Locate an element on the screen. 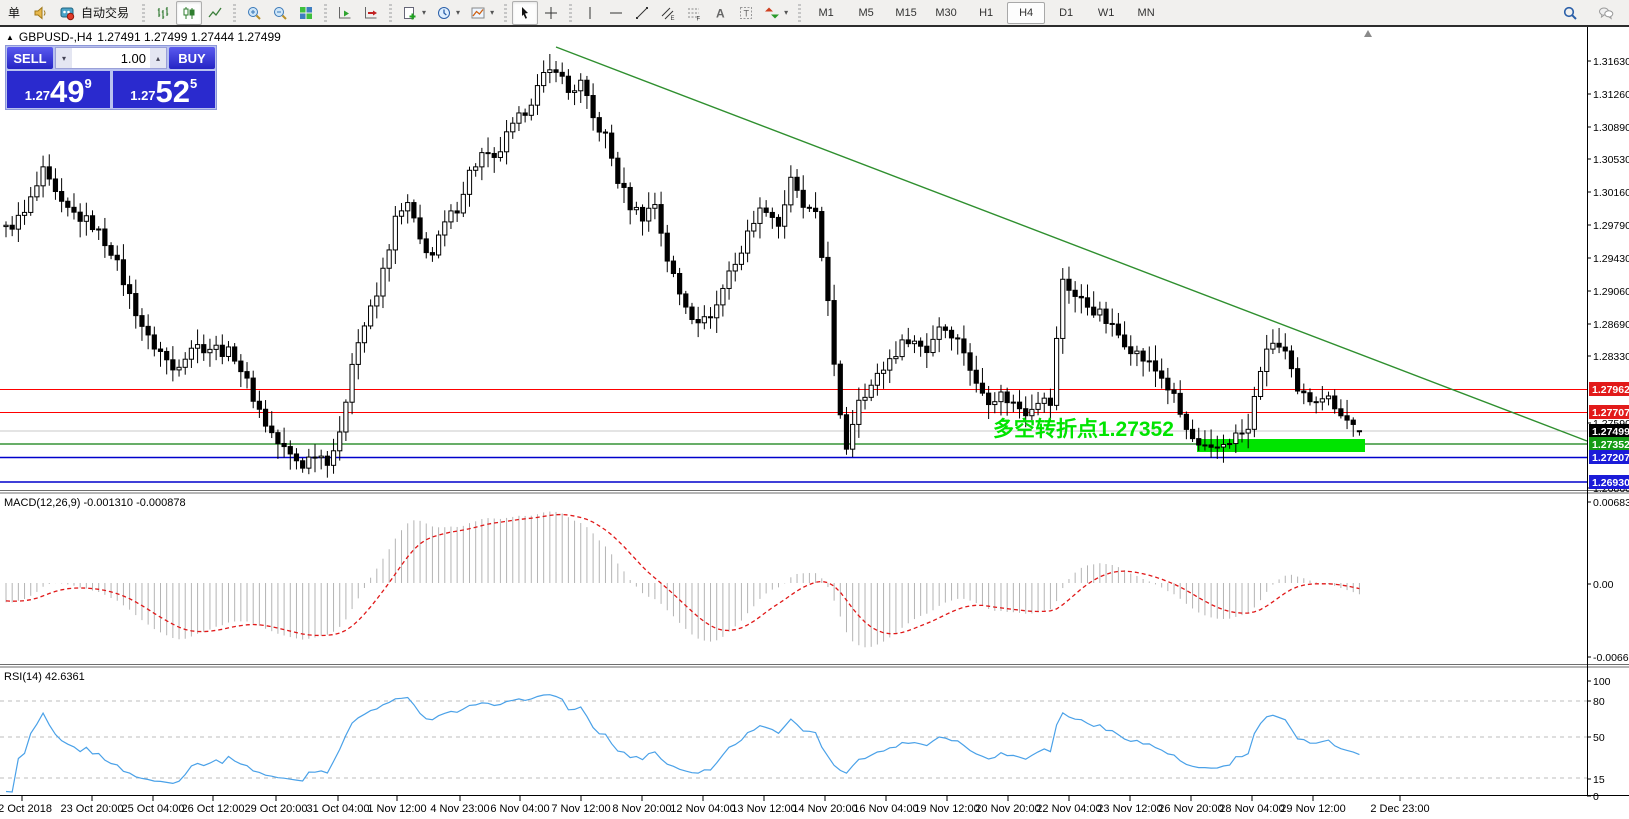 This screenshot has width=1629, height=819. fibonacci-button: F is located at coordinates (694, 13).